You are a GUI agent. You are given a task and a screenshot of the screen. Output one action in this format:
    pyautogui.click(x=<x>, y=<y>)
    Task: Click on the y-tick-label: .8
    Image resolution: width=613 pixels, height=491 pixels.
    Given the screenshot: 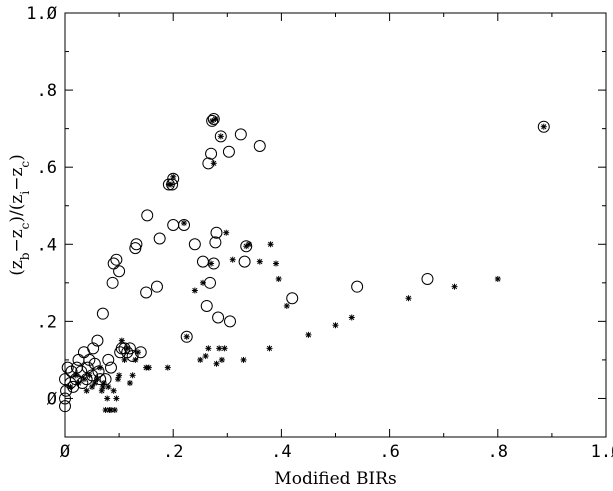 What is the action you would take?
    pyautogui.click(x=47, y=91)
    